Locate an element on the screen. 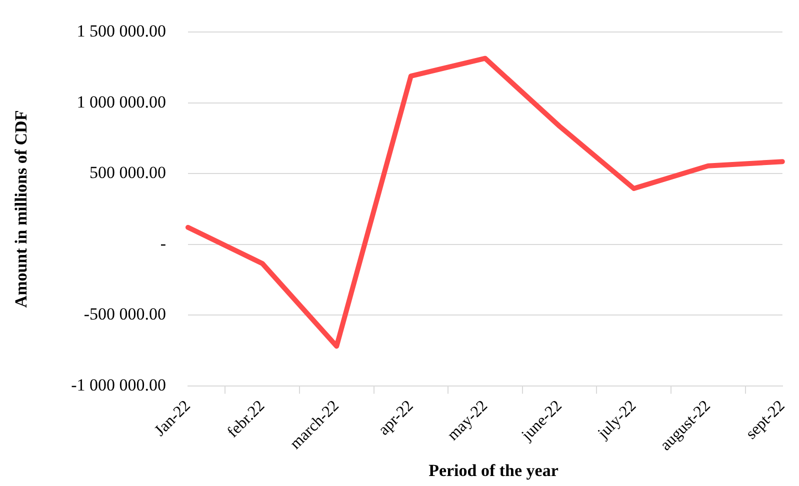 Image resolution: width=799 pixels, height=486 pixels. y-tick-label: -1 000 000.00 is located at coordinates (118, 384).